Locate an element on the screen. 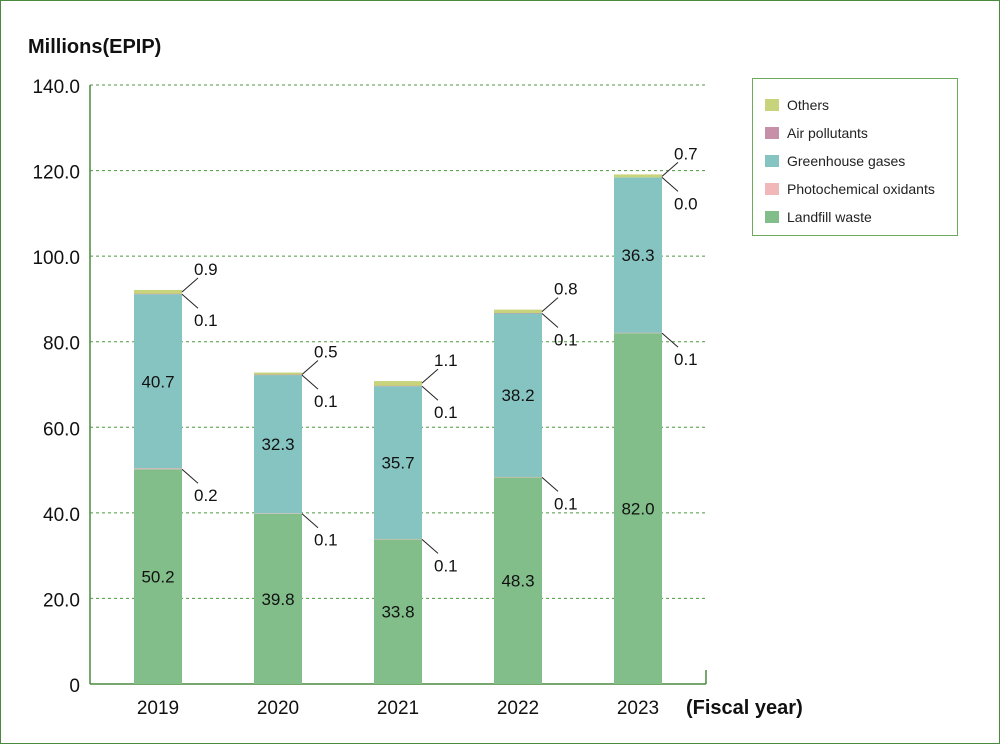 The height and width of the screenshot is (744, 1000). data-label-others: 0.5 is located at coordinates (326, 352).